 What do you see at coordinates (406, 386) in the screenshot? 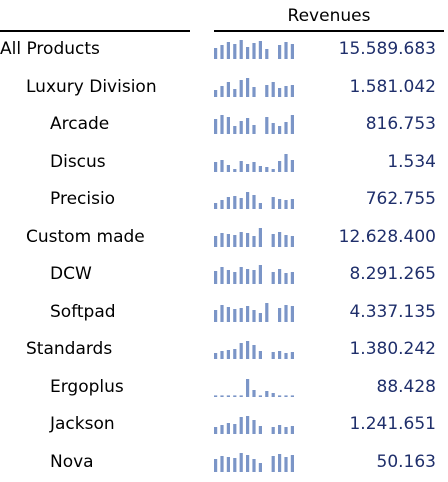
I see `row-value: 88.428` at bounding box center [406, 386].